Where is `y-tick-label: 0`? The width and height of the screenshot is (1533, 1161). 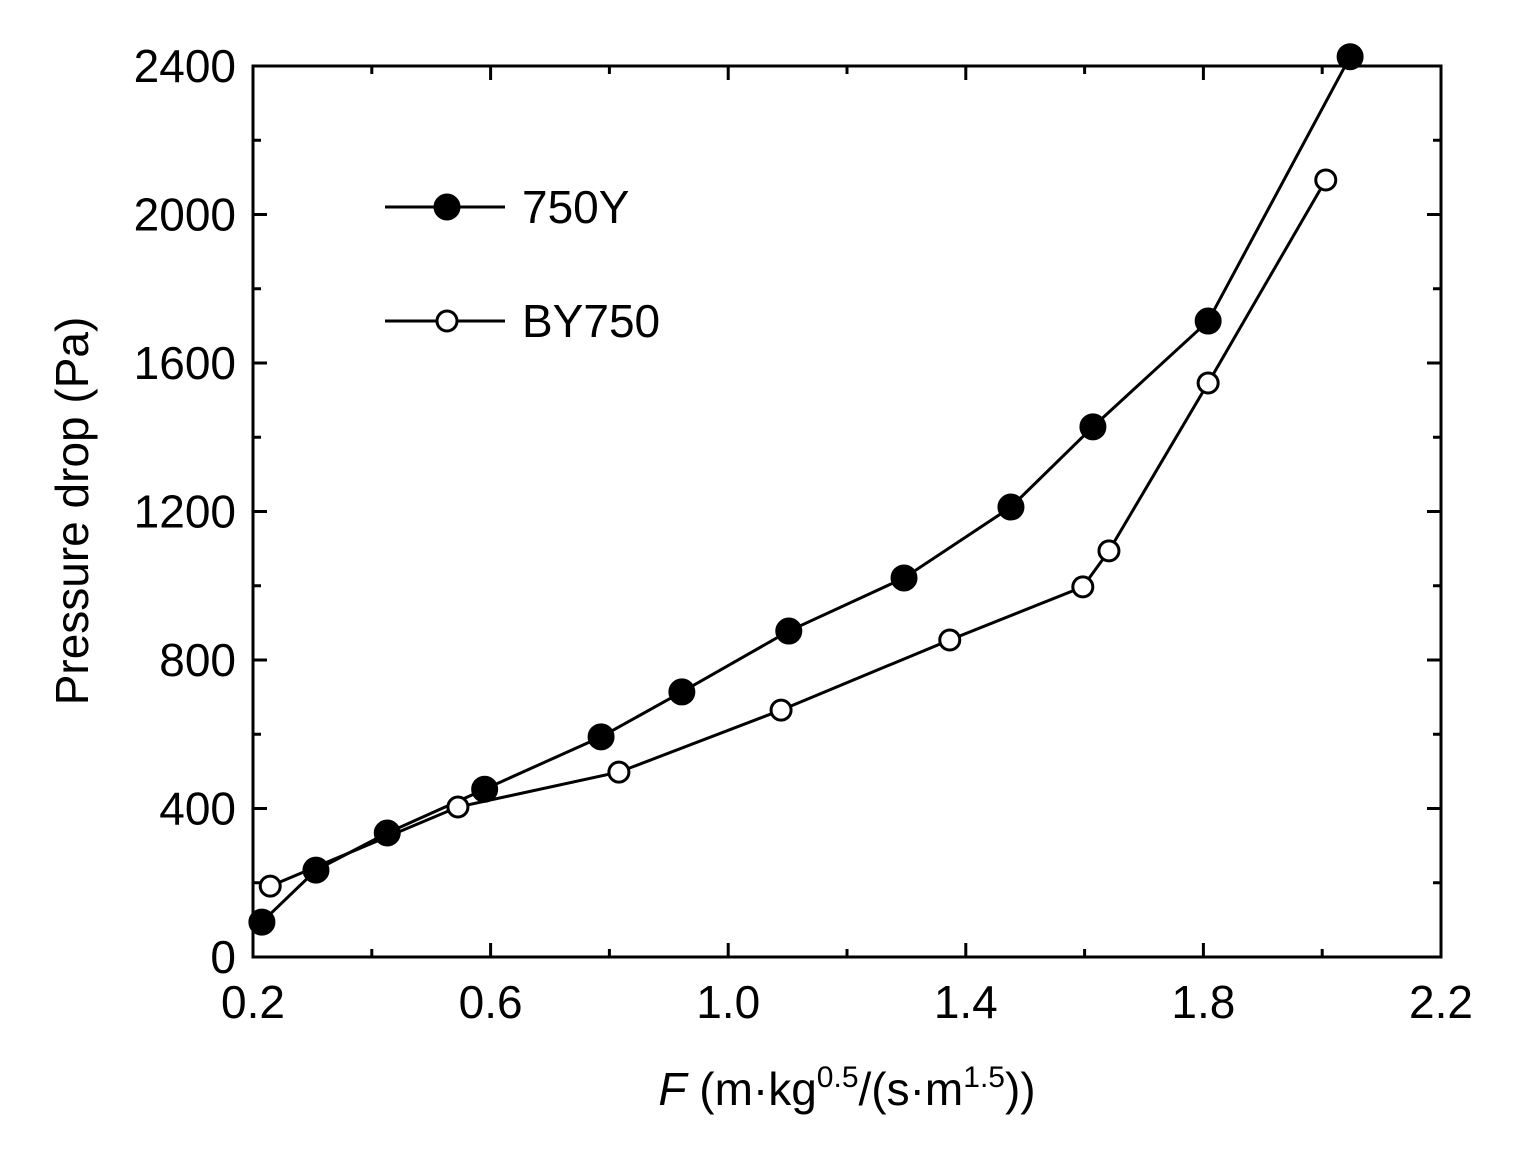 y-tick-label: 0 is located at coordinates (223, 957).